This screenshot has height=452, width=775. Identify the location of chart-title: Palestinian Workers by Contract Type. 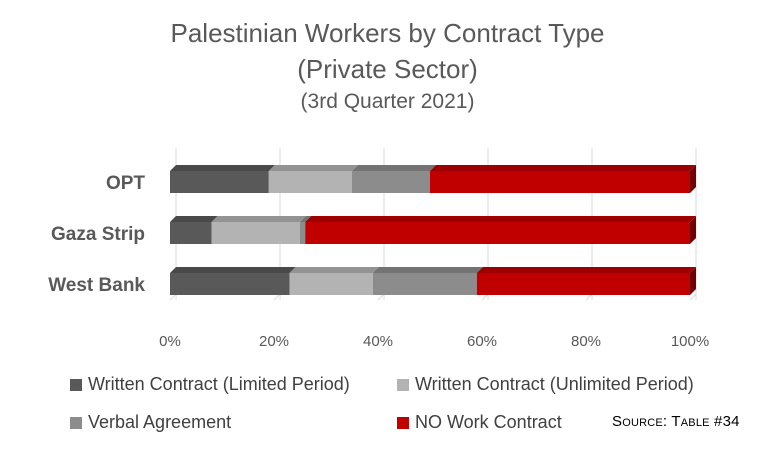
(387, 33).